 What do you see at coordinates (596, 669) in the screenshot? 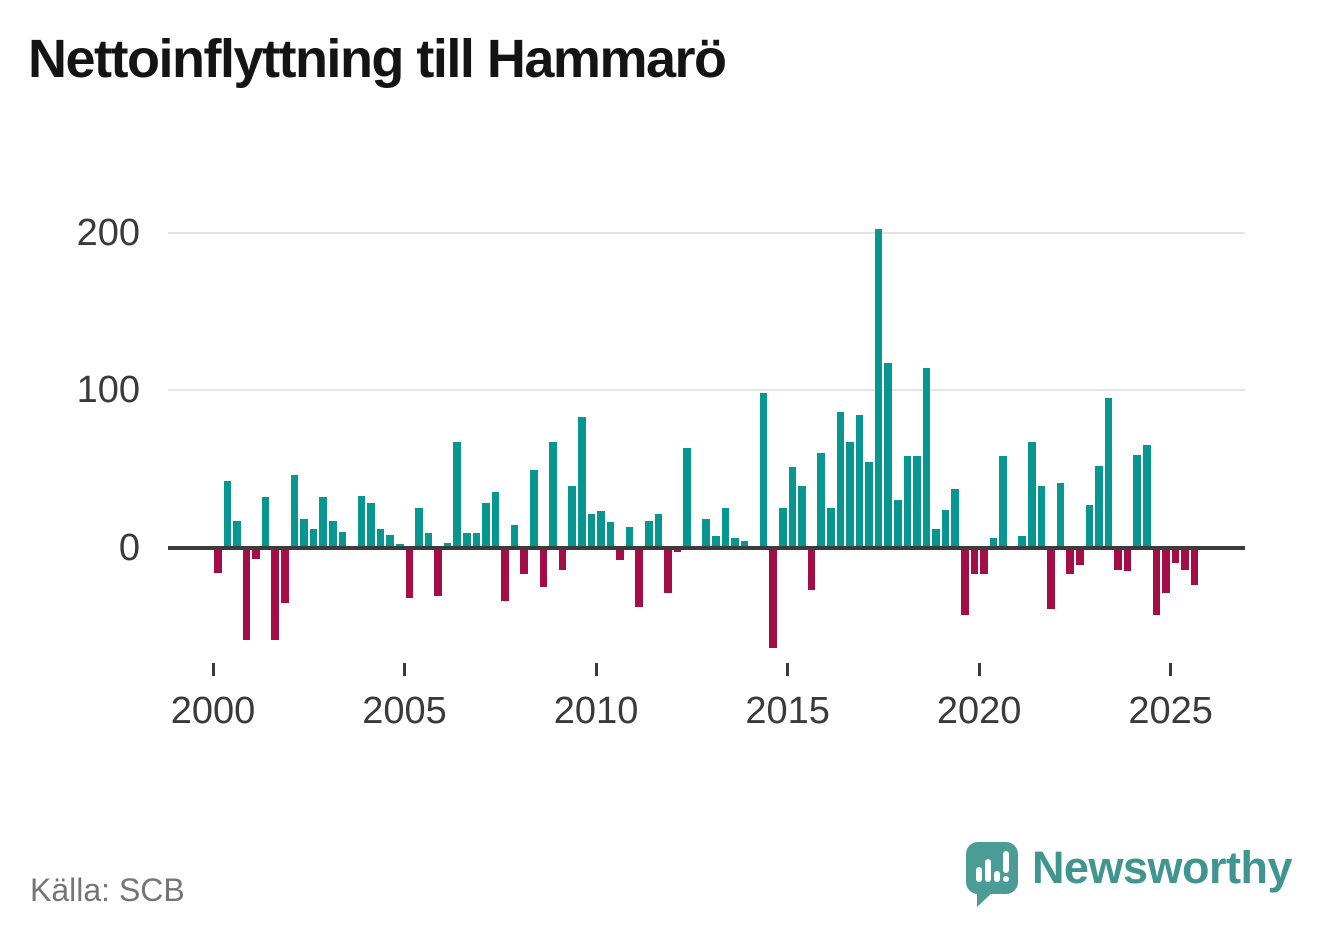
I see `x-tick-mark-2010` at bounding box center [596, 669].